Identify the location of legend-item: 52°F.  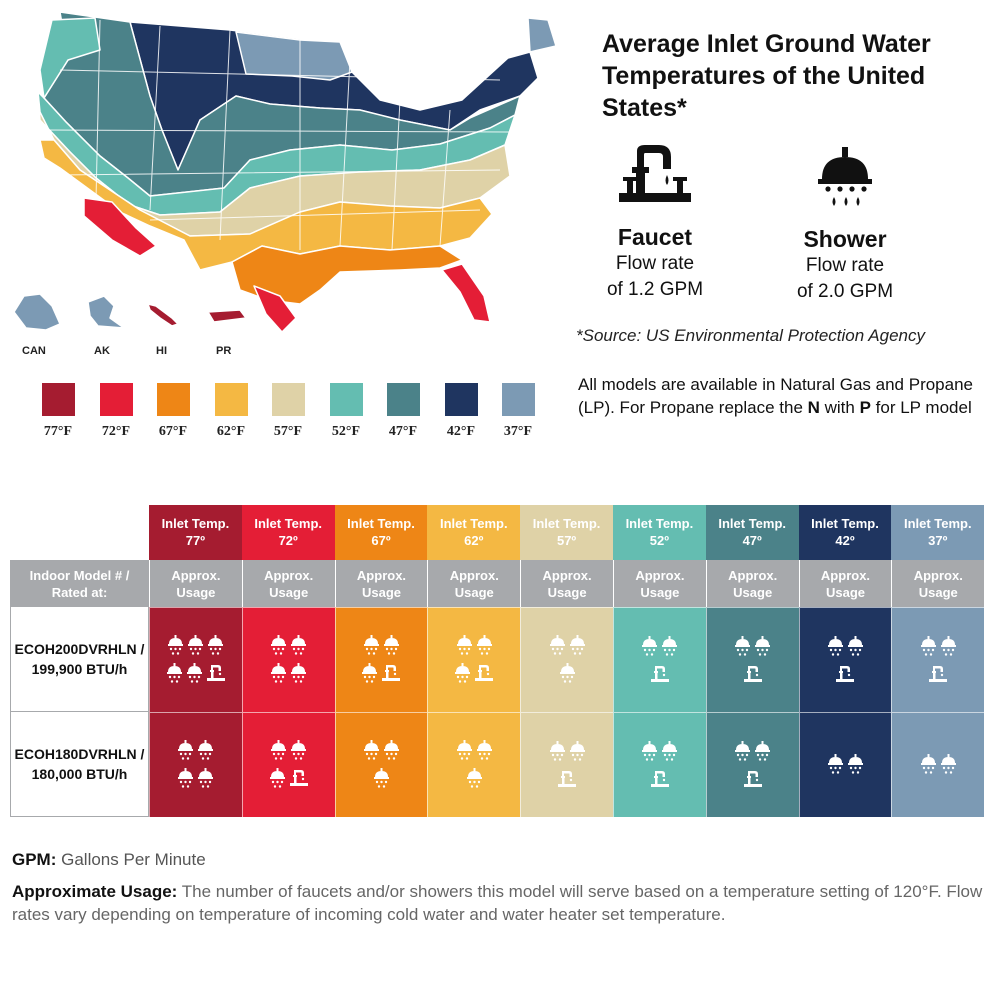
(346, 411).